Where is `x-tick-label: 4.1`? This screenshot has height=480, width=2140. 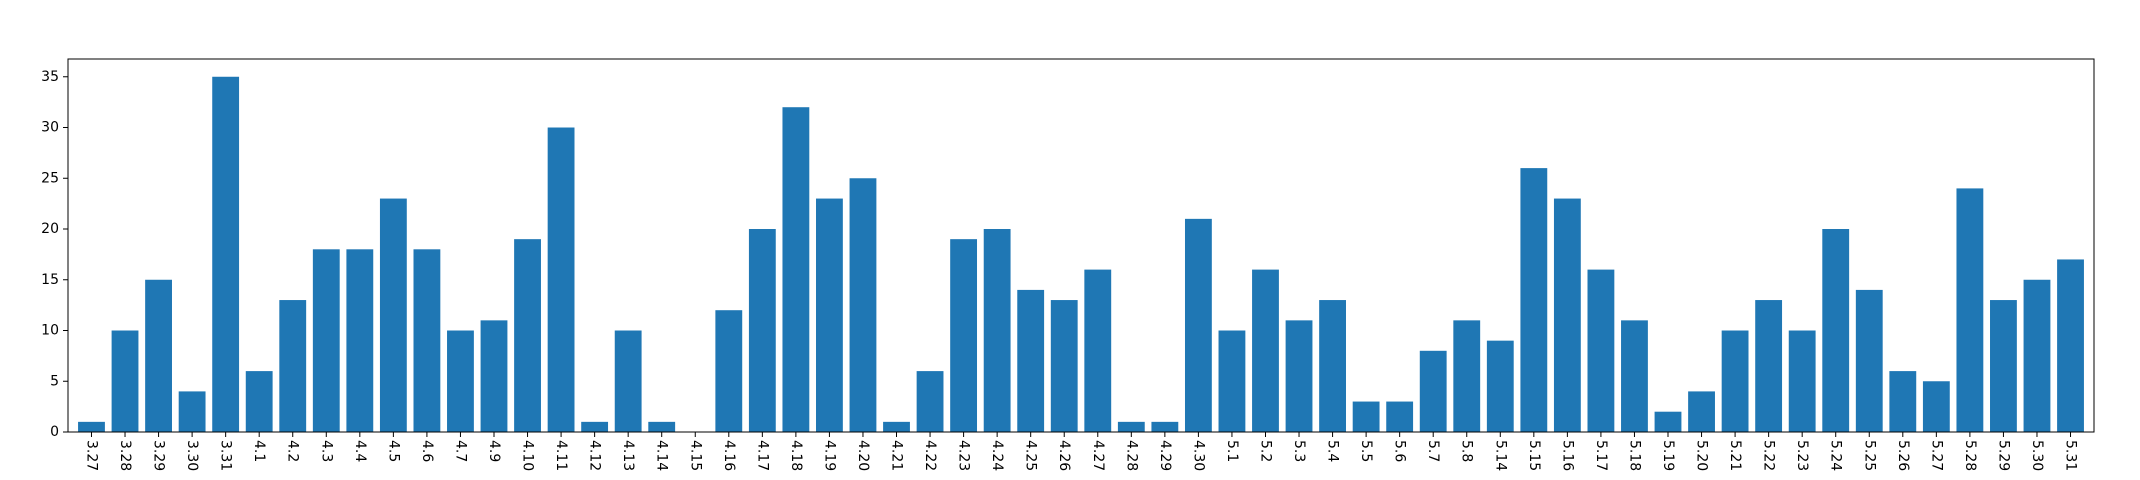
x-tick-label: 4.1 is located at coordinates (259, 451).